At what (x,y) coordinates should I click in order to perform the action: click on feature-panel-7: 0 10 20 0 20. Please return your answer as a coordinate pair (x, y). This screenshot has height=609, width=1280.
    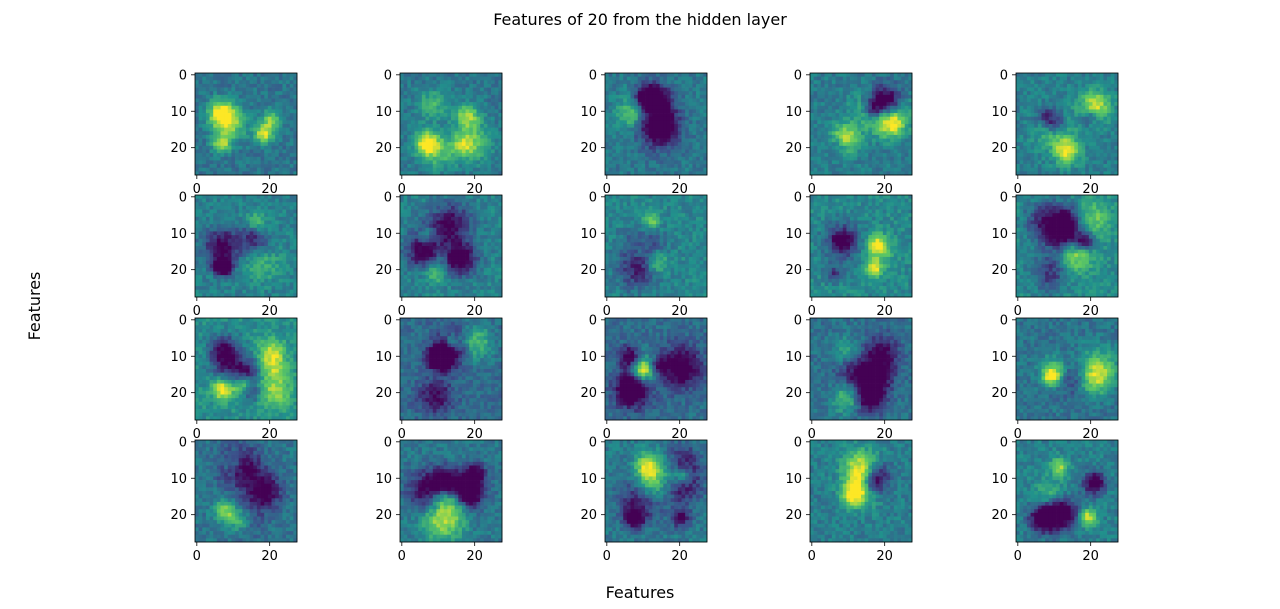
    Looking at the image, I should click on (439, 254).